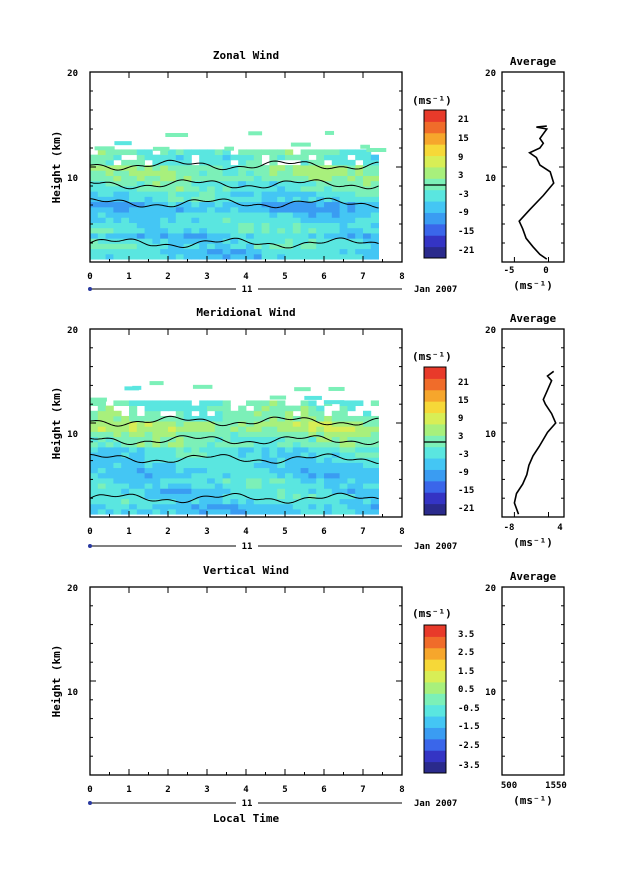 This screenshot has height=872, width=618. Describe the element at coordinates (525, 173) in the screenshot. I see `average-profile: Average 20 10 -5 0 (ms⁻¹)` at that location.